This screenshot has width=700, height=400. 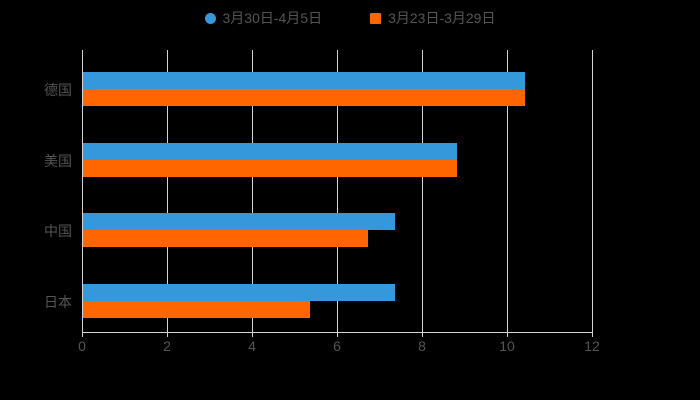 I want to click on x-tick-label: 4, so click(x=252, y=346).